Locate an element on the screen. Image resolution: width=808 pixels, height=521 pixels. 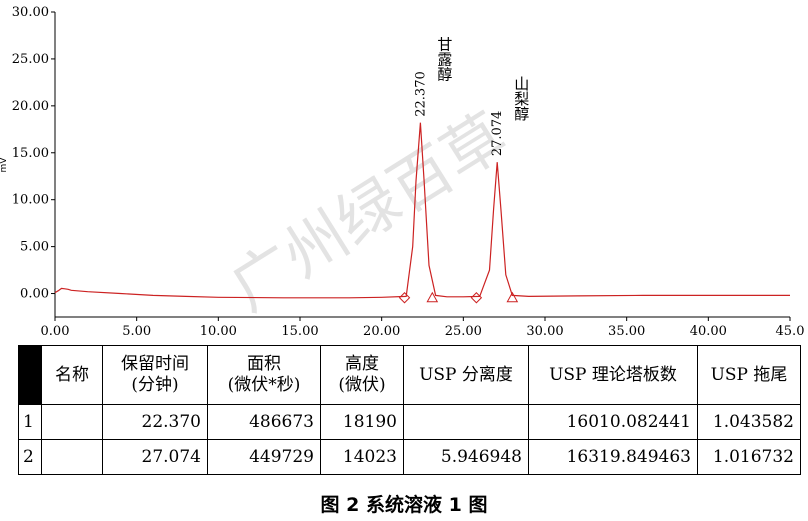
cell-height: 14023 is located at coordinates (362, 457).